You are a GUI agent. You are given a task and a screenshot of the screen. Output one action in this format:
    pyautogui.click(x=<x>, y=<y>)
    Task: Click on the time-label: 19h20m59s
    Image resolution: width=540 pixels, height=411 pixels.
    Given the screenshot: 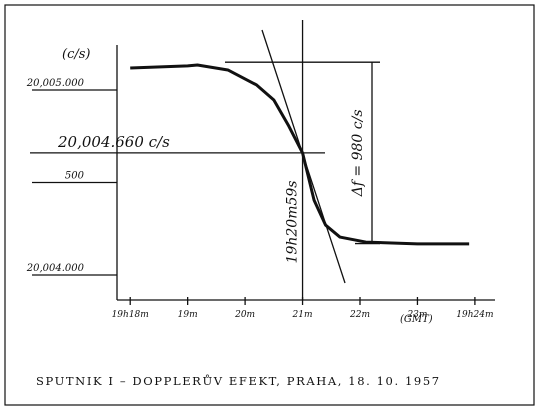 What is the action you would take?
    pyautogui.click(x=293, y=222)
    